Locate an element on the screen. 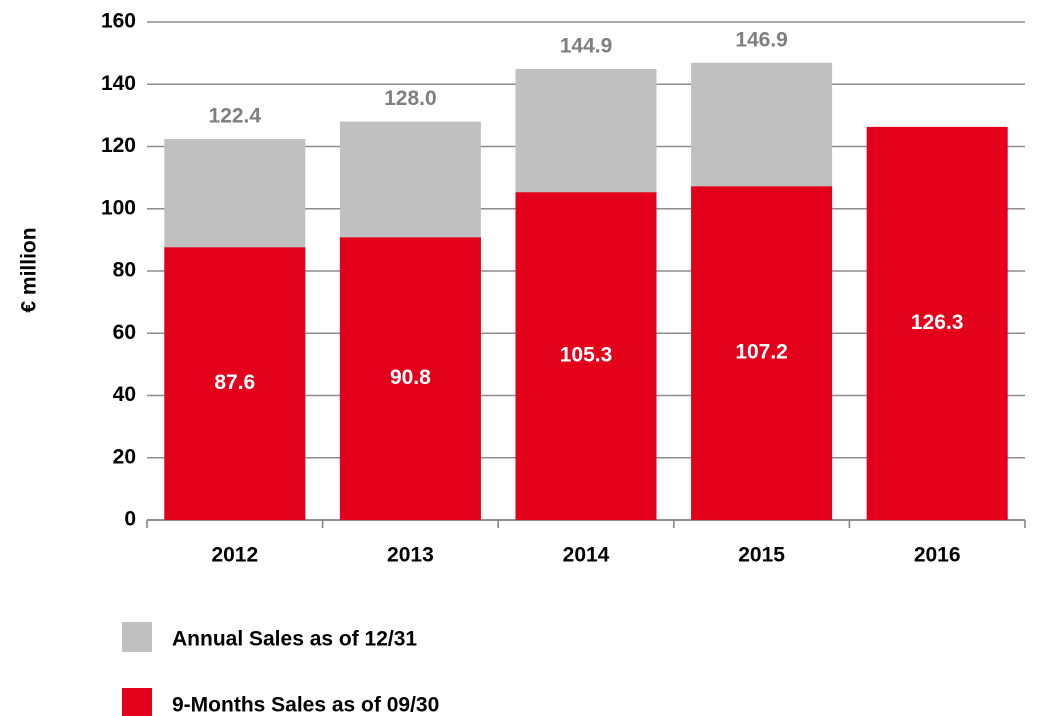 The width and height of the screenshot is (1048, 716). legend-label: 9-Months Sales as of 09/30 is located at coordinates (305, 705).